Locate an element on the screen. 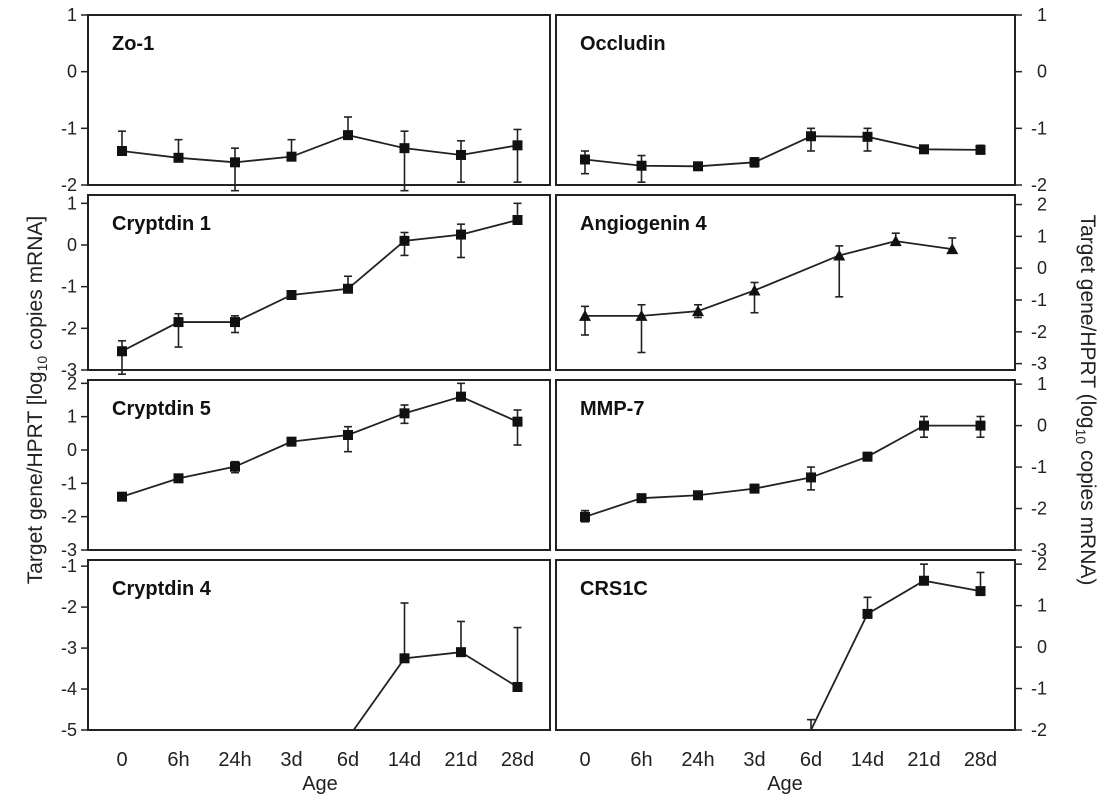 This screenshot has height=796, width=1103. x-tick-label: 3d is located at coordinates (291, 760).